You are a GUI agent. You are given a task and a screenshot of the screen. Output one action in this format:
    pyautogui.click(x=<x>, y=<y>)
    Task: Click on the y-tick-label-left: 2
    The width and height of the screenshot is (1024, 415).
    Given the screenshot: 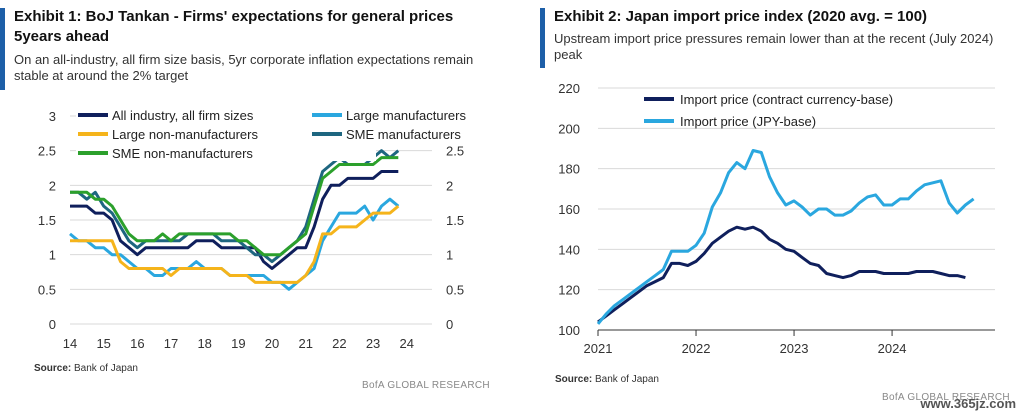 What is the action you would take?
    pyautogui.click(x=52, y=185)
    